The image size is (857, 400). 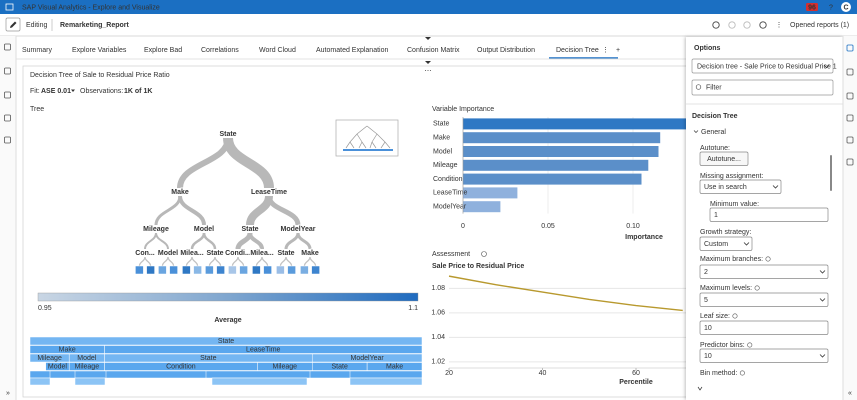 I want to click on notification-count: 96, so click(x=812, y=7).